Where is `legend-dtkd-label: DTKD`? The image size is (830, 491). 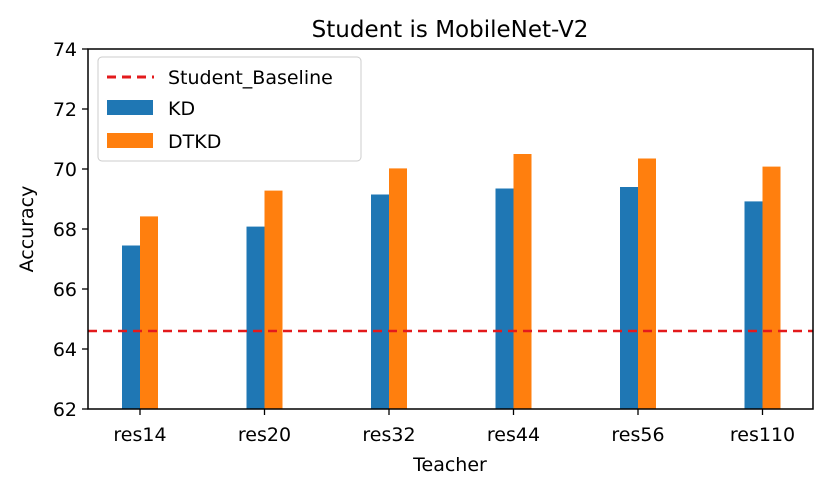 legend-dtkd-label: DTKD is located at coordinates (194, 142).